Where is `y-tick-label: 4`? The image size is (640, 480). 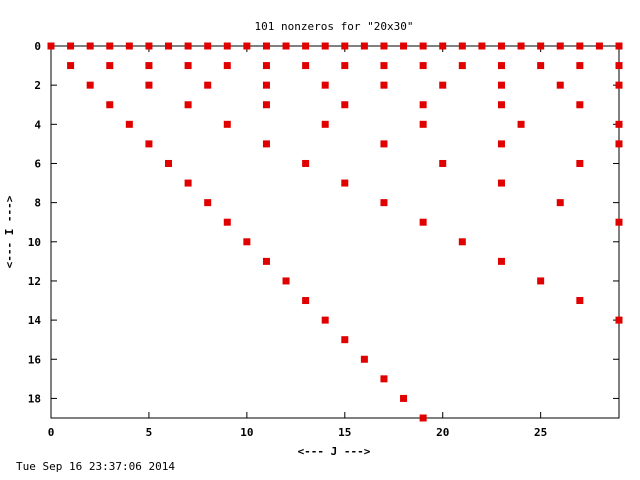 y-tick-label: 4 is located at coordinates (37, 124).